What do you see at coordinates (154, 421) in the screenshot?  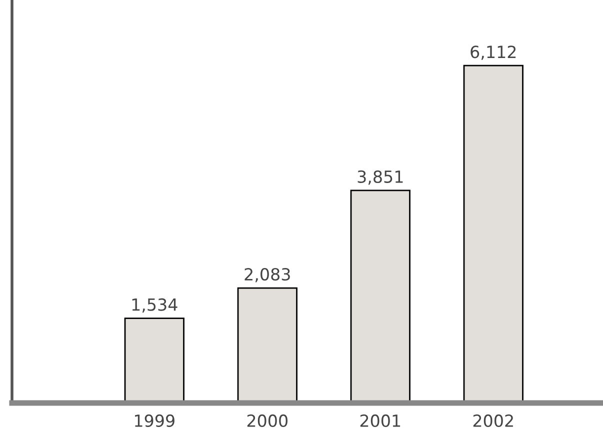 I see `x-tick-label: 1999` at bounding box center [154, 421].